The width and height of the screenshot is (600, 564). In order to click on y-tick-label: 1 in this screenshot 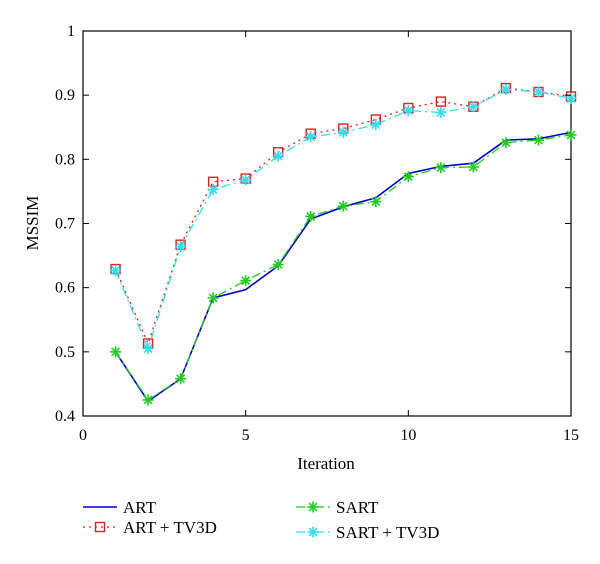, I will do `click(71, 31)`.